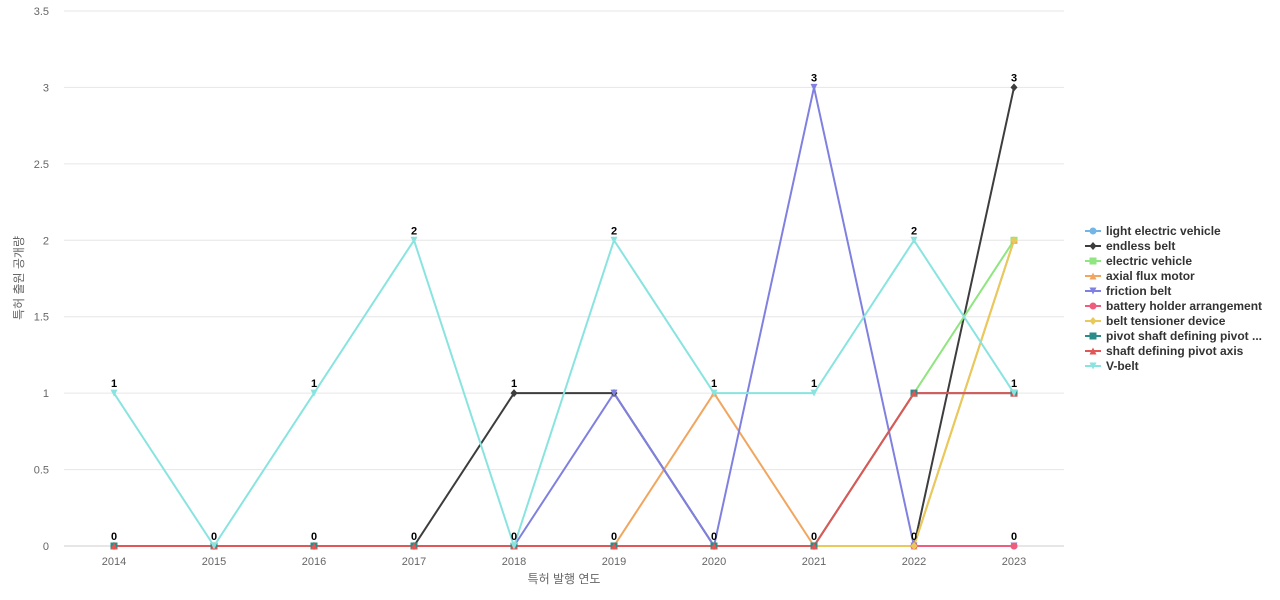 This screenshot has width=1280, height=600. I want to click on x-tick-label: 2021, so click(814, 562).